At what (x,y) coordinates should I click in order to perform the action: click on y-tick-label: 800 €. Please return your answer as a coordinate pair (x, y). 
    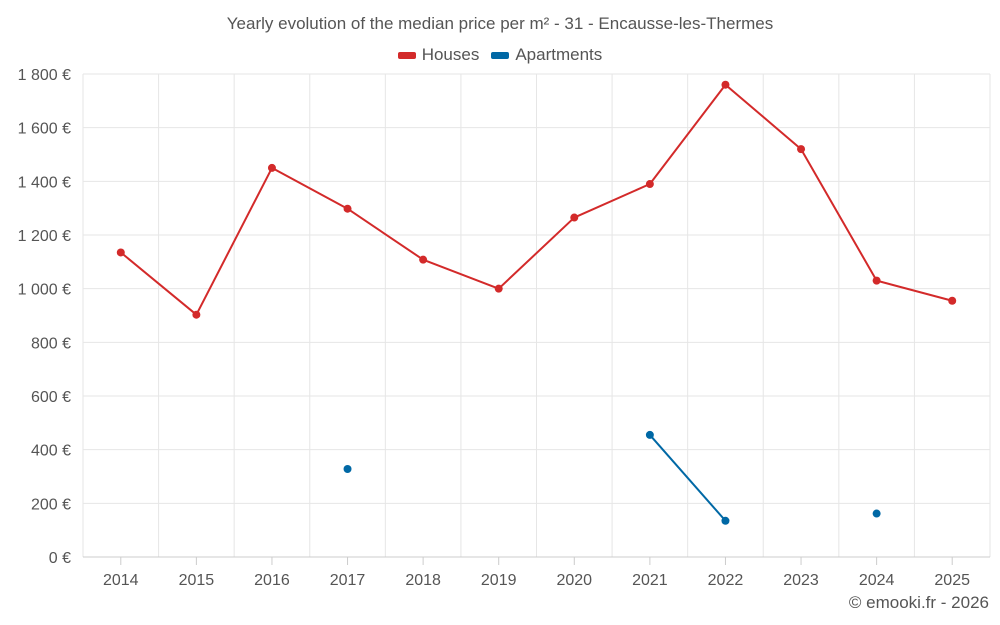
    Looking at the image, I should click on (51, 343).